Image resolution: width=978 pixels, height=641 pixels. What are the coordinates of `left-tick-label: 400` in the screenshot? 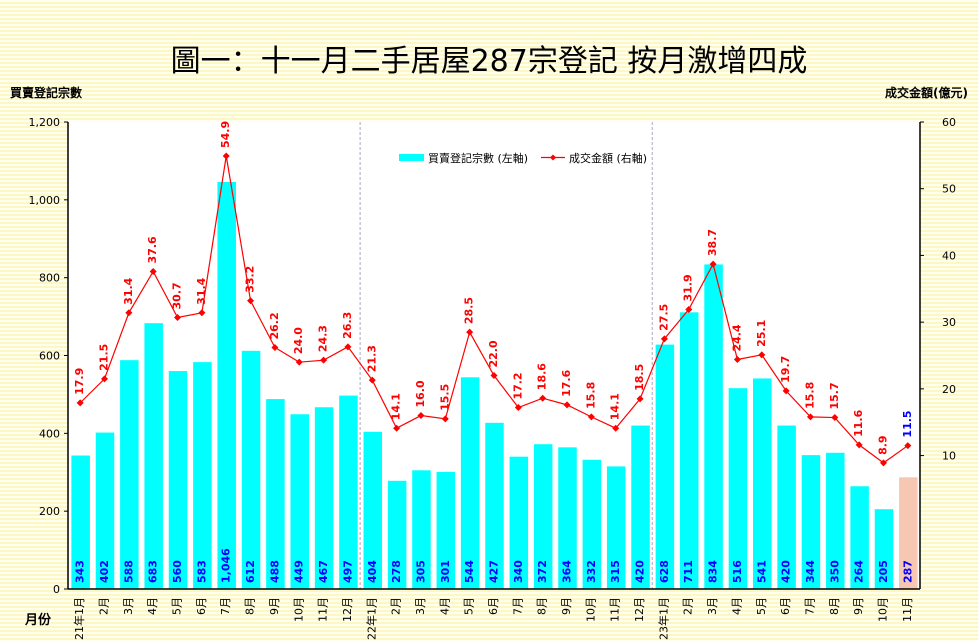 It's located at (49, 433).